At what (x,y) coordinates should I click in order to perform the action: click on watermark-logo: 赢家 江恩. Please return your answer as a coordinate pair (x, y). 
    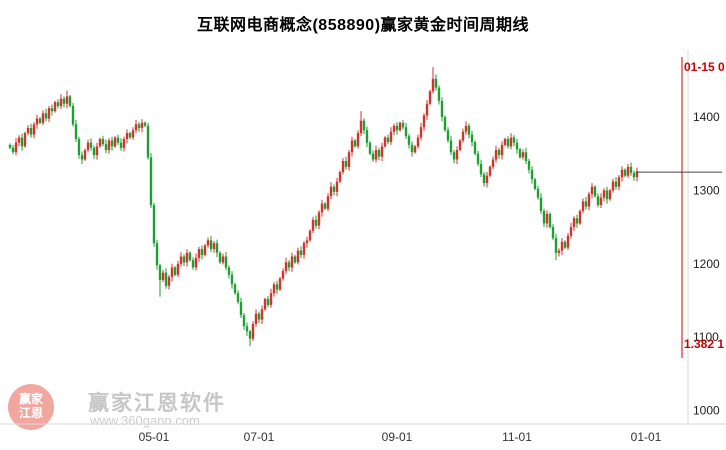
    Looking at the image, I should click on (31, 407).